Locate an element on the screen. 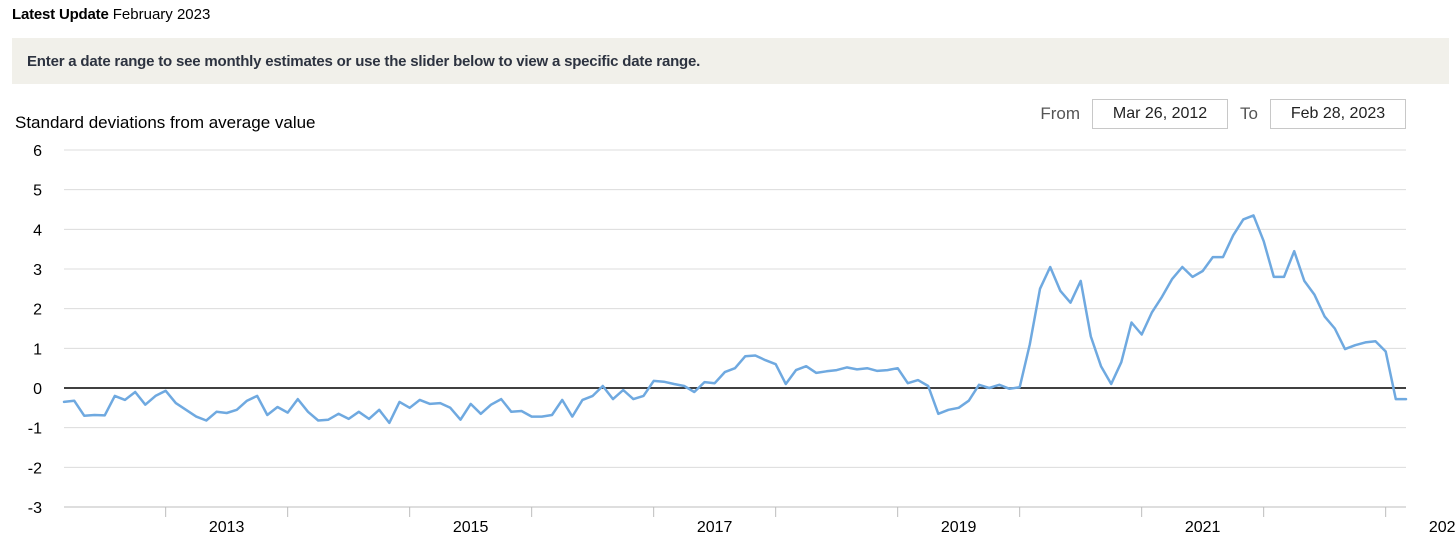 This screenshot has width=1456, height=553. from-date-input: Mar 26, 2012 is located at coordinates (1160, 114).